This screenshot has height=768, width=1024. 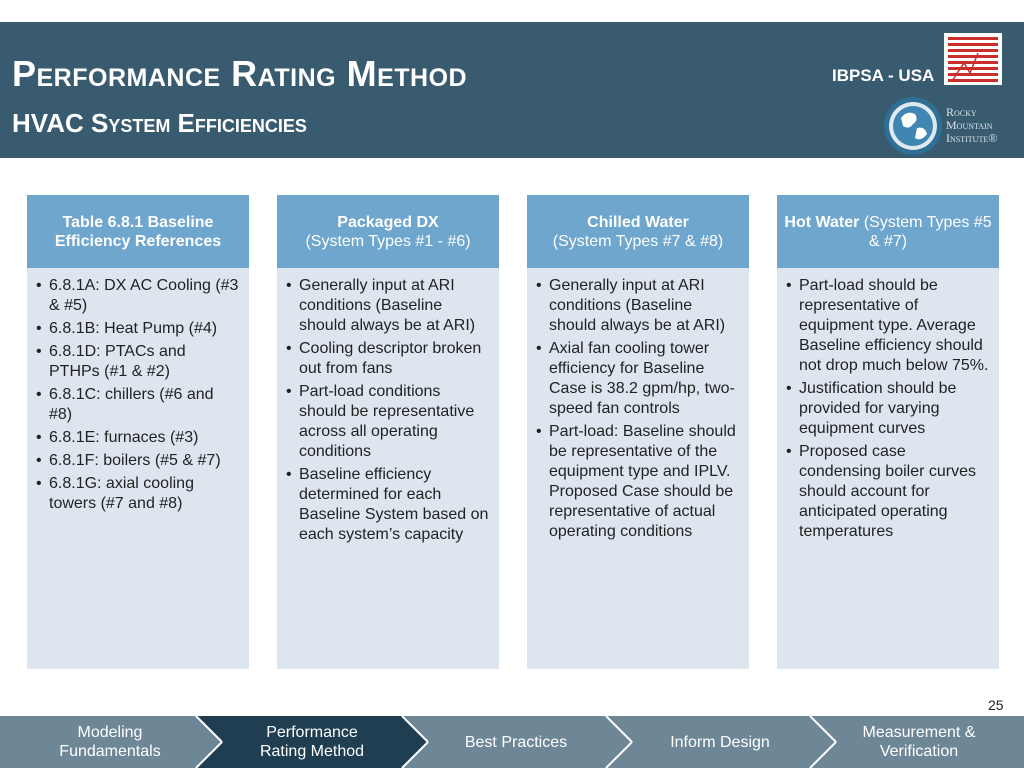 I want to click on nav-arrows, so click(x=512, y=742).